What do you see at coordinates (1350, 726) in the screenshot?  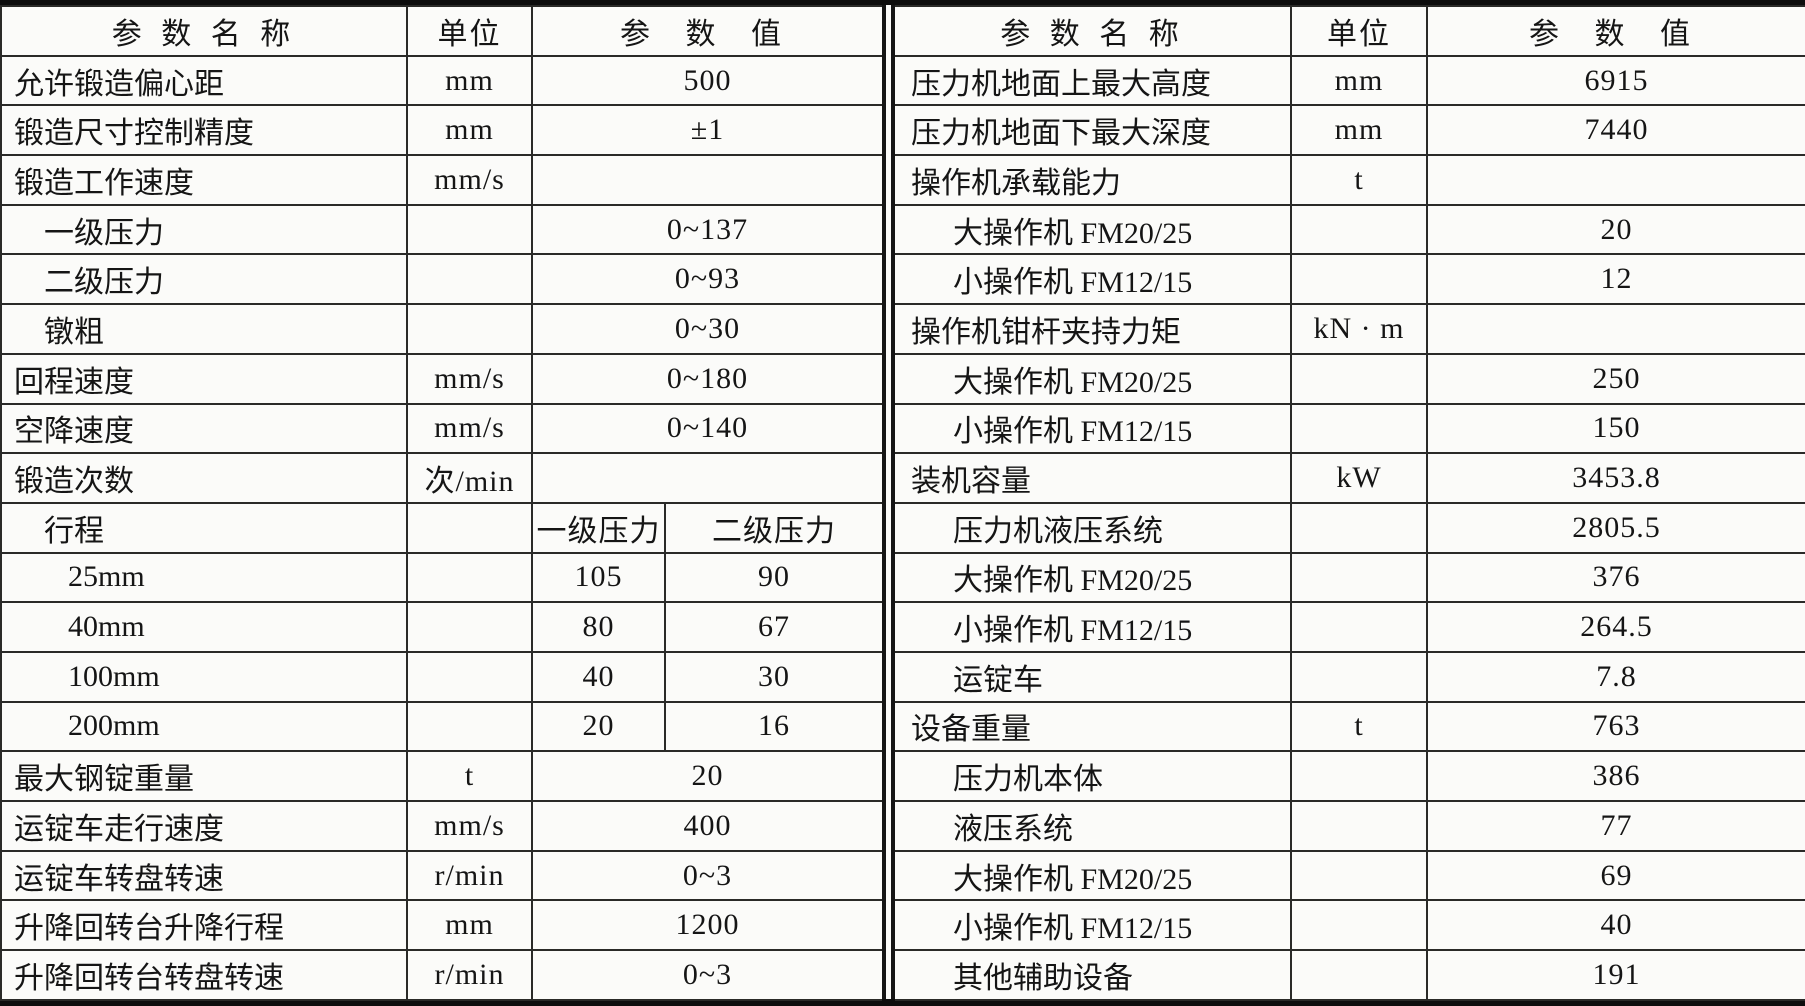 I see `table-row: 设备重量 t 763` at bounding box center [1350, 726].